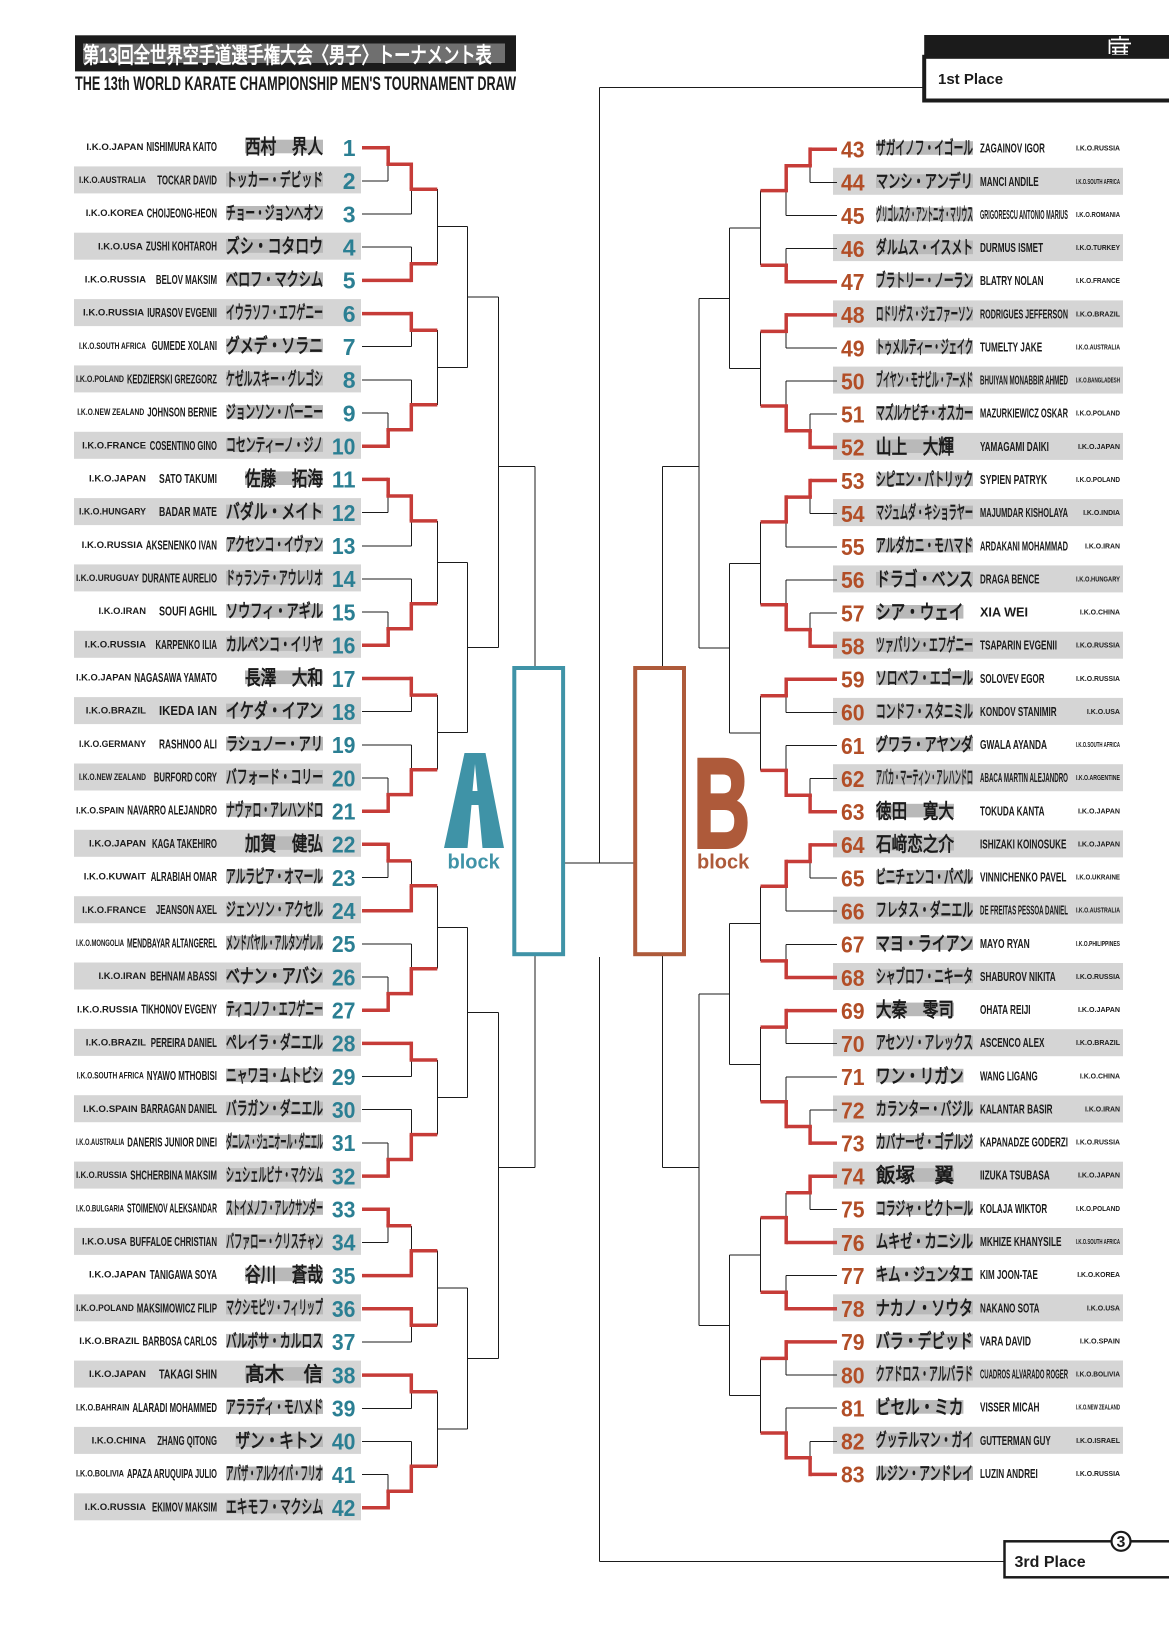  Describe the element at coordinates (349, 281) in the screenshot. I see `svg-text: 5` at that location.